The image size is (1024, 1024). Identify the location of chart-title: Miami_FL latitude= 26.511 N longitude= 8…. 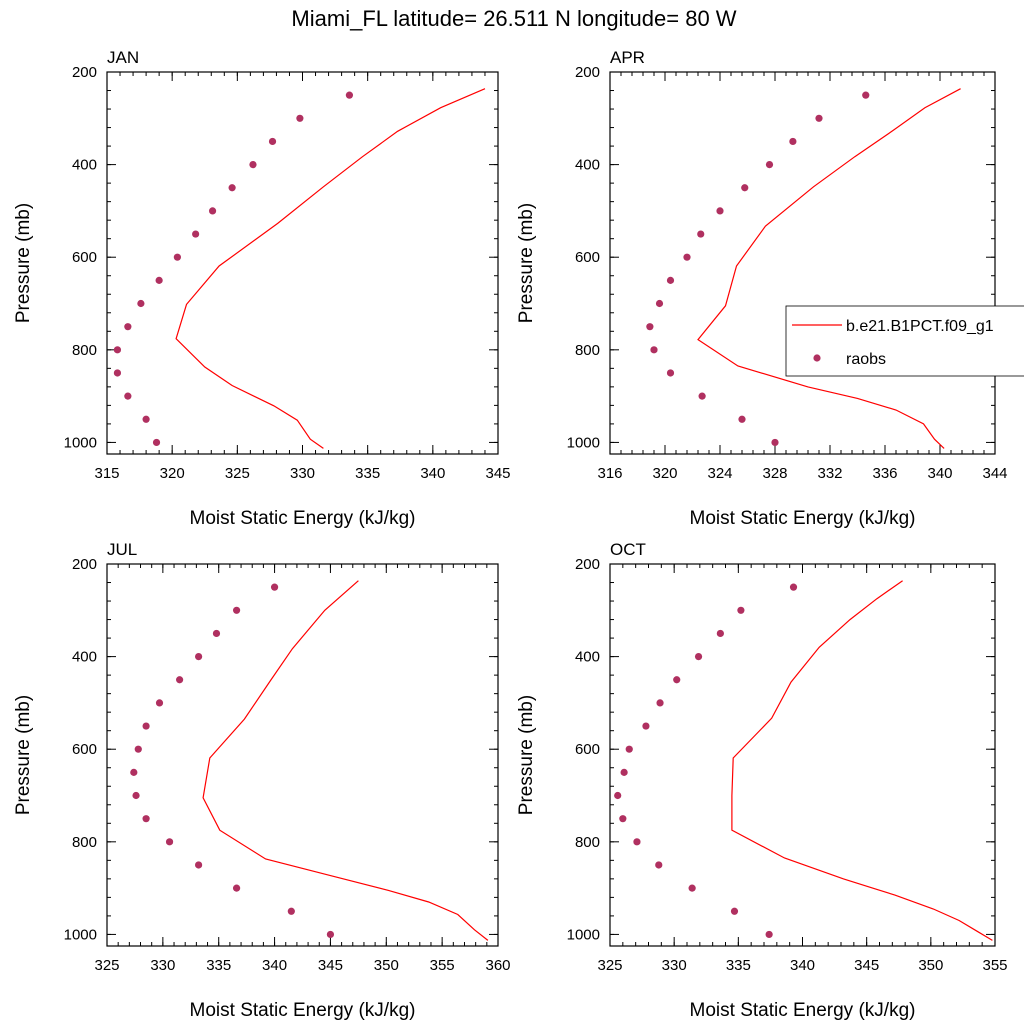
(513, 18).